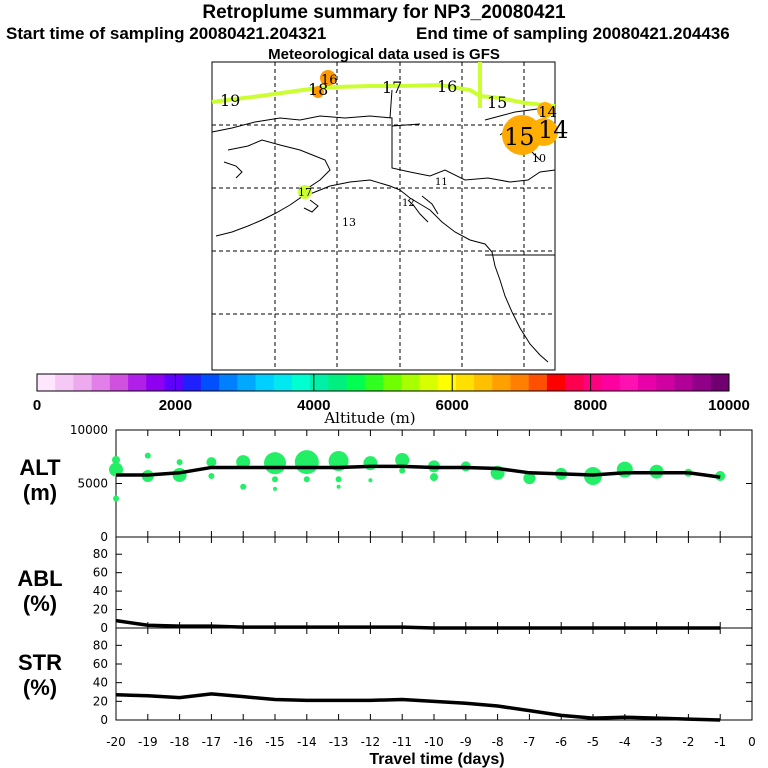  What do you see at coordinates (40, 675) in the screenshot?
I see `str-label-text: STR (%)` at bounding box center [40, 675].